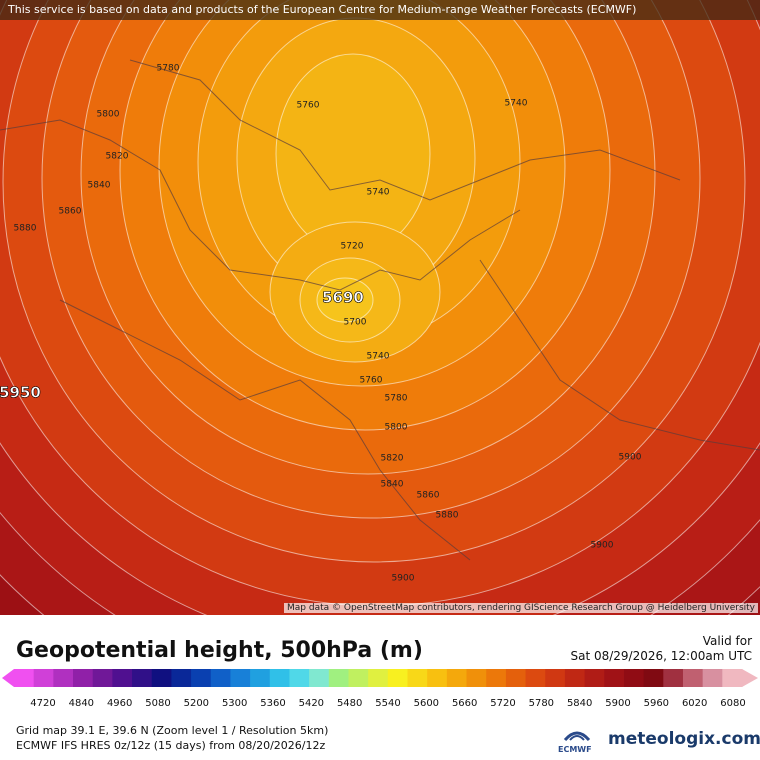 Image resolution: width=760 pixels, height=760 pixels. I want to click on scale-label: 5540, so click(387, 703).